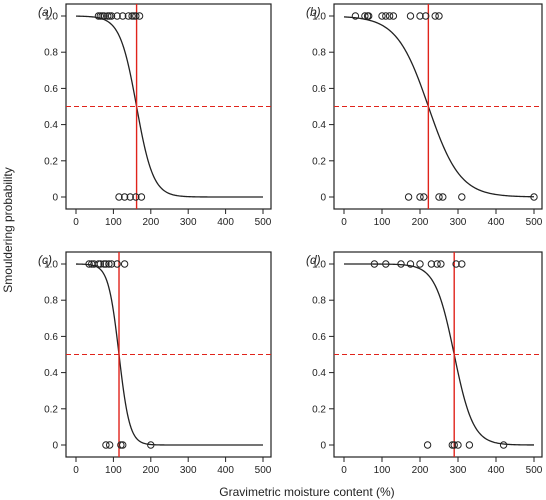 Image resolution: width=546 pixels, height=500 pixels. Describe the element at coordinates (8, 229) in the screenshot. I see `y-axis-title: Smouldering probability` at that location.